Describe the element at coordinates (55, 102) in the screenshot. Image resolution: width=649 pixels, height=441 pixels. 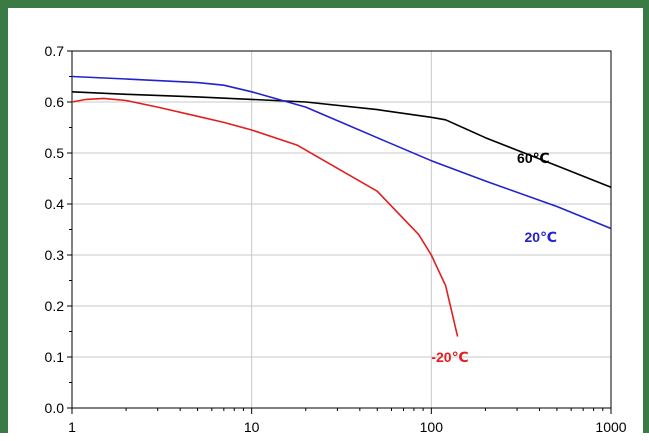
I see `y-tick-label: 0.6` at that location.